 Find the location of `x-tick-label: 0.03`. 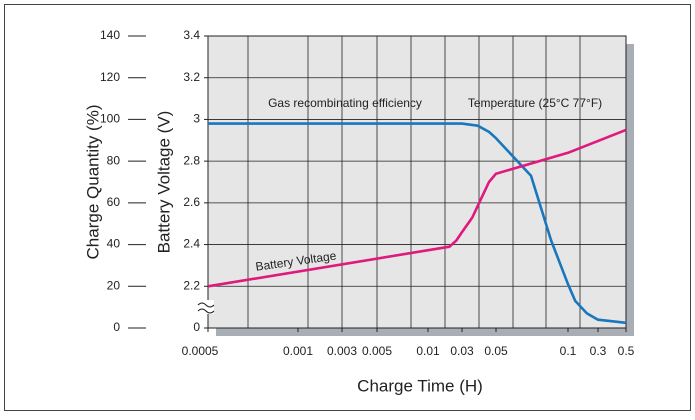

x-tick-label: 0.03 is located at coordinates (462, 351).